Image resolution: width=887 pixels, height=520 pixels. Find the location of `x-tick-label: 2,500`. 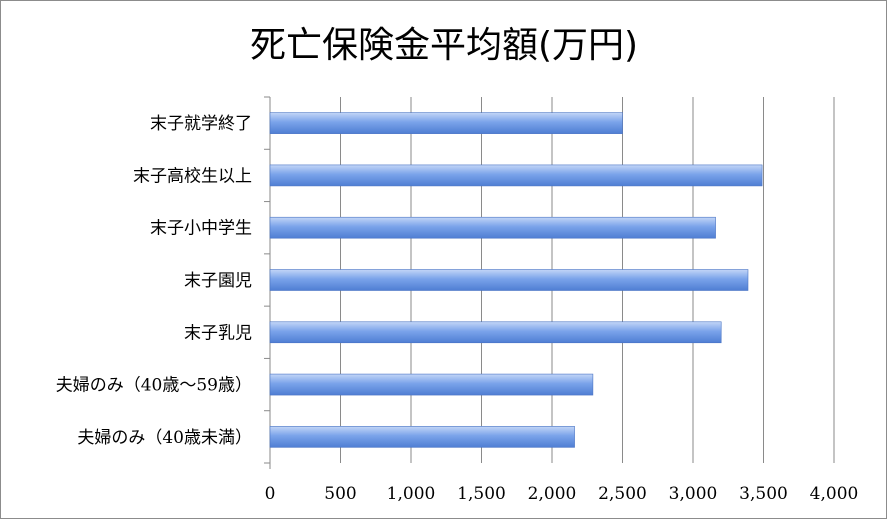

x-tick-label: 2,500 is located at coordinates (622, 494).